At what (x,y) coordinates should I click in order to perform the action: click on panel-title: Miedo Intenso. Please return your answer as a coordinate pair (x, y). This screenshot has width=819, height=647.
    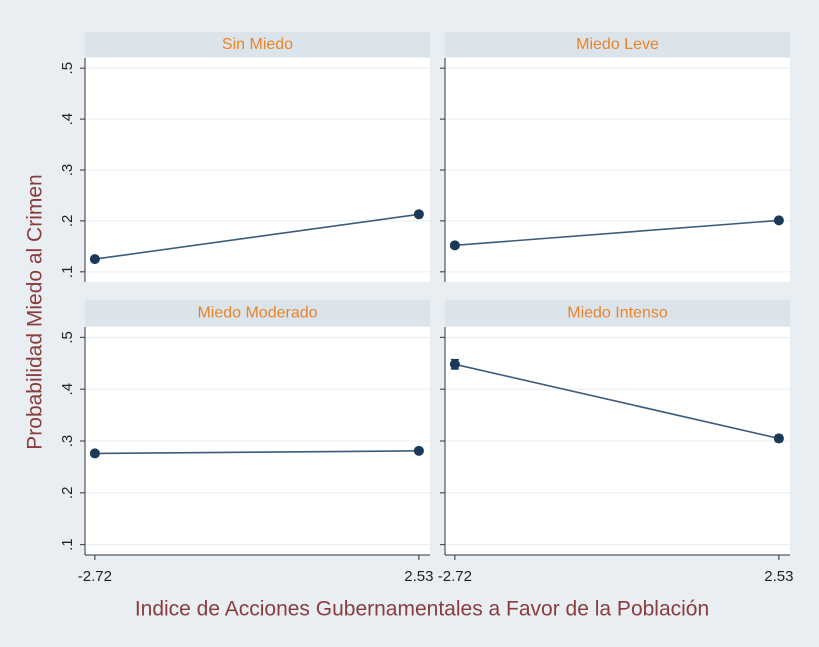
    Looking at the image, I should click on (617, 313).